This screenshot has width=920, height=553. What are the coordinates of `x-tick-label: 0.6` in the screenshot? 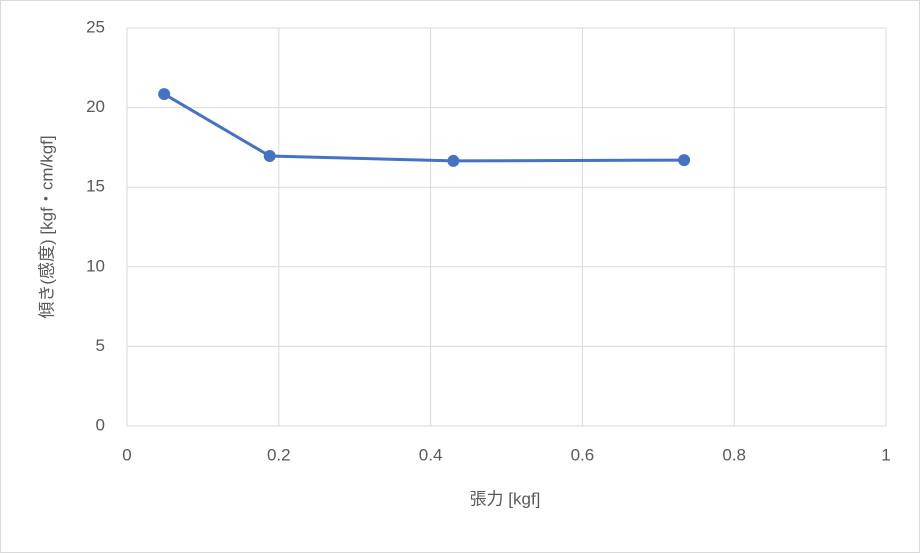 It's located at (583, 454).